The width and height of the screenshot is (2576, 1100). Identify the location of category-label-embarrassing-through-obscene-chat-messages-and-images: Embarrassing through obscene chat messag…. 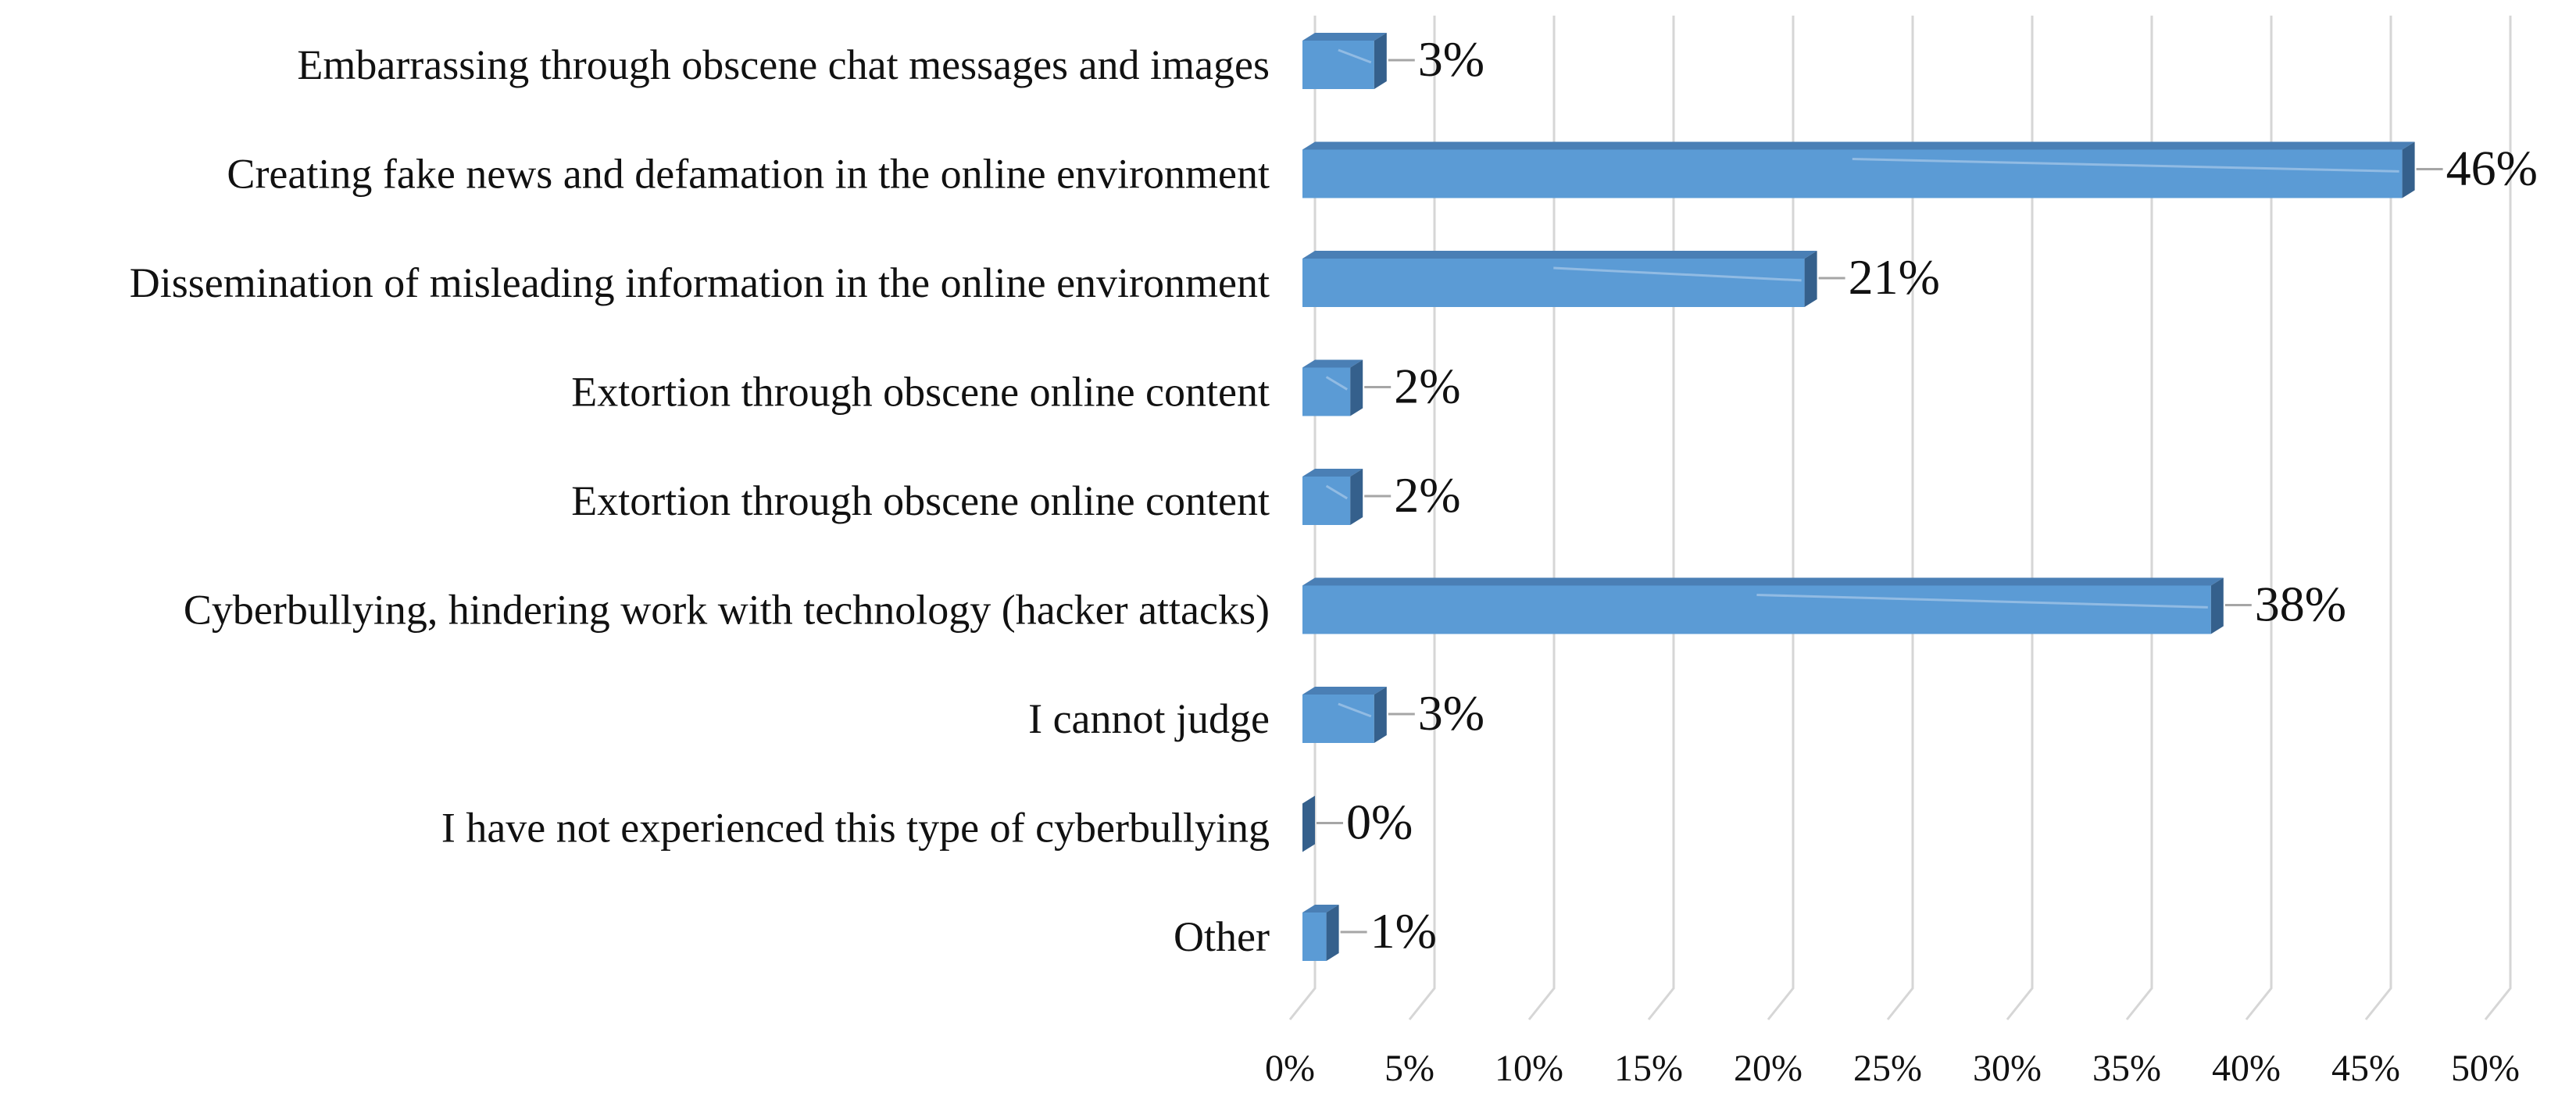
(783, 64).